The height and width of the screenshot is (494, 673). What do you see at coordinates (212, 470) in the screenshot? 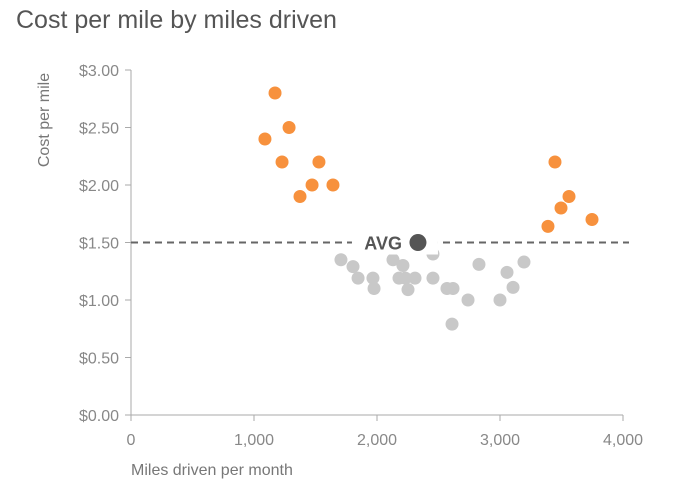
I see `x-axis-label: Miles driven per month` at bounding box center [212, 470].